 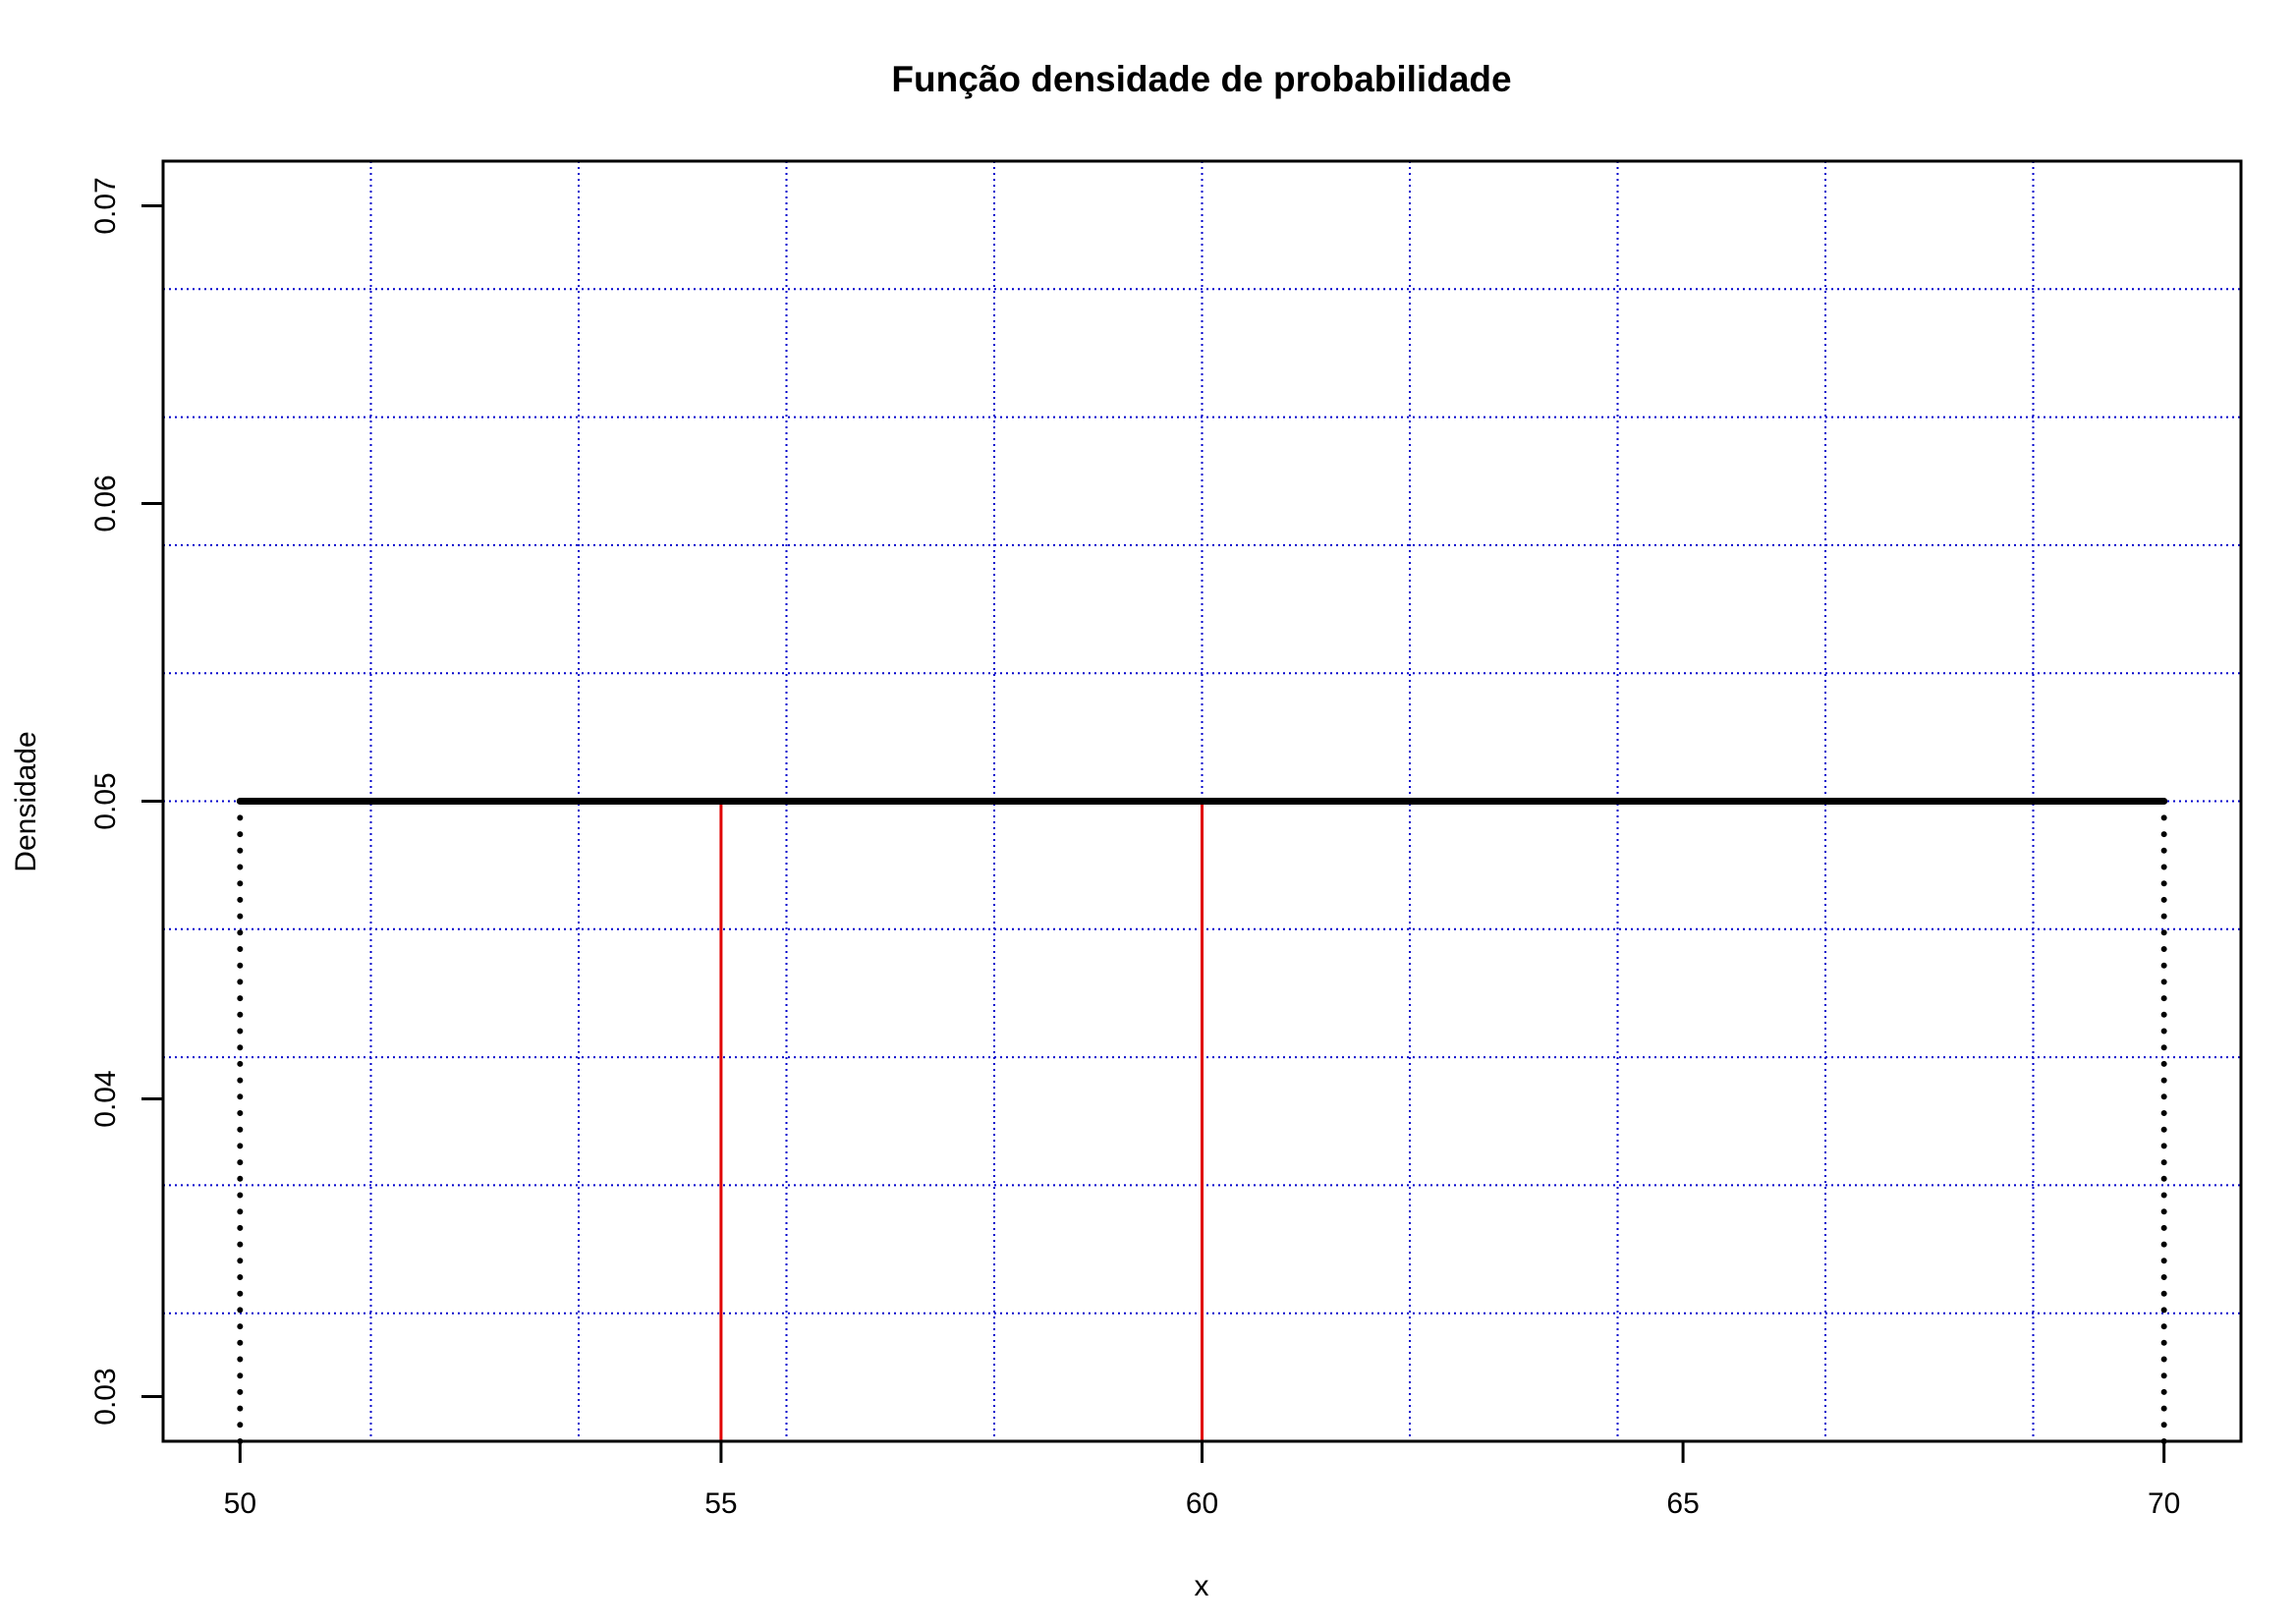 I want to click on x-tick-label: 60, so click(x=1202, y=1503).